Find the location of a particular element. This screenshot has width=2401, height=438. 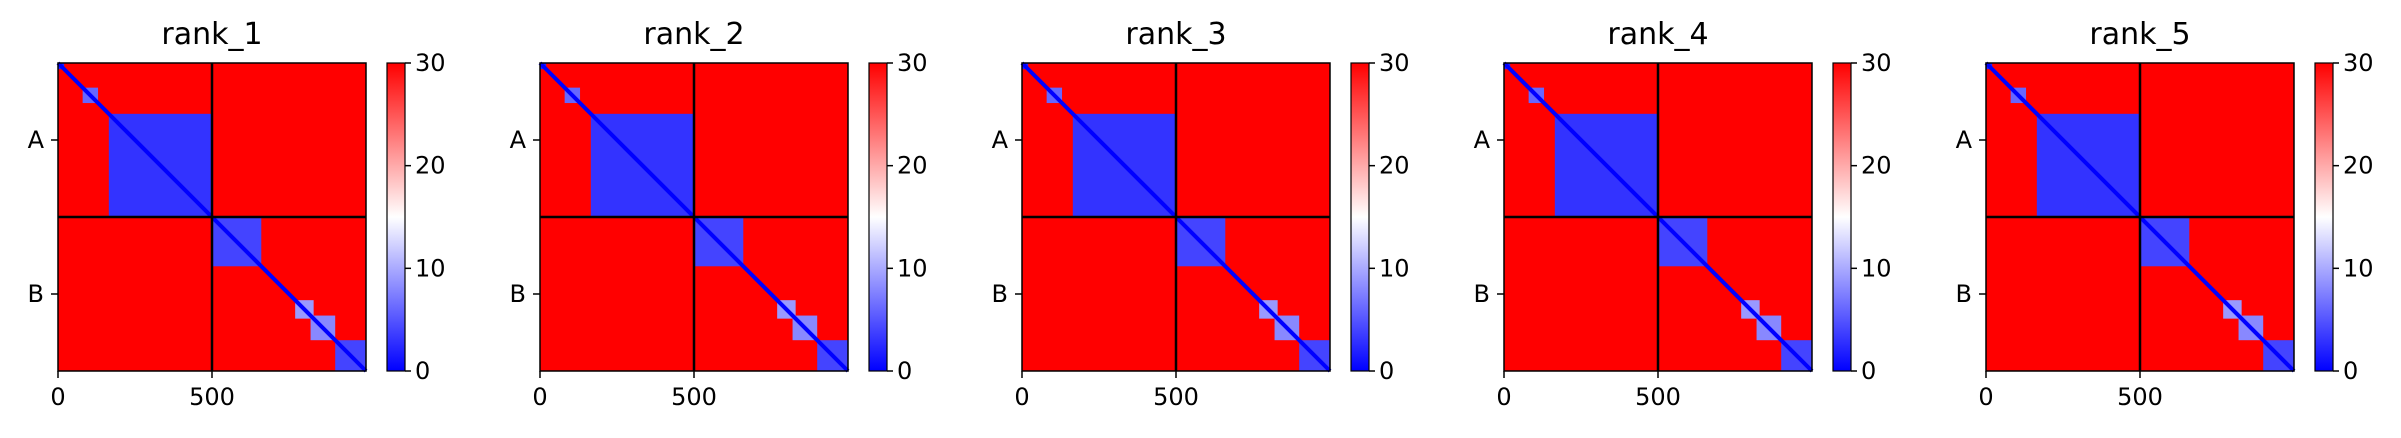

panel-title: rank_2 is located at coordinates (693, 34).